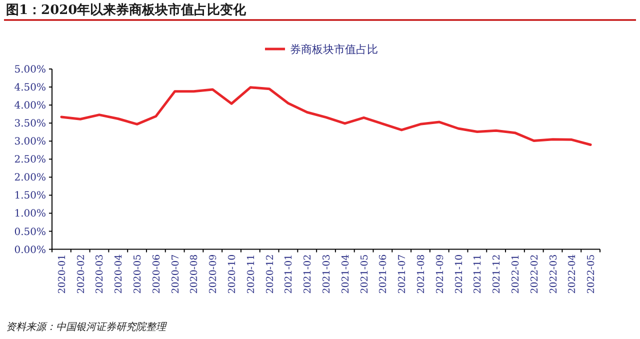  Describe the element at coordinates (81, 274) in the screenshot. I see `x-tick-label: 2020-02` at that location.